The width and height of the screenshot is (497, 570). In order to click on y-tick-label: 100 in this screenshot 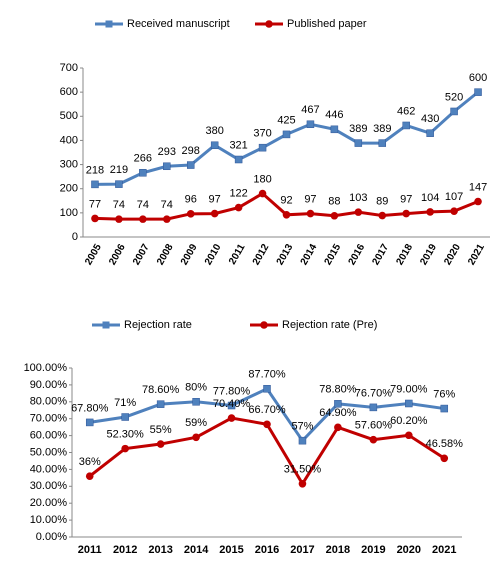, I will do `click(69, 213)`.